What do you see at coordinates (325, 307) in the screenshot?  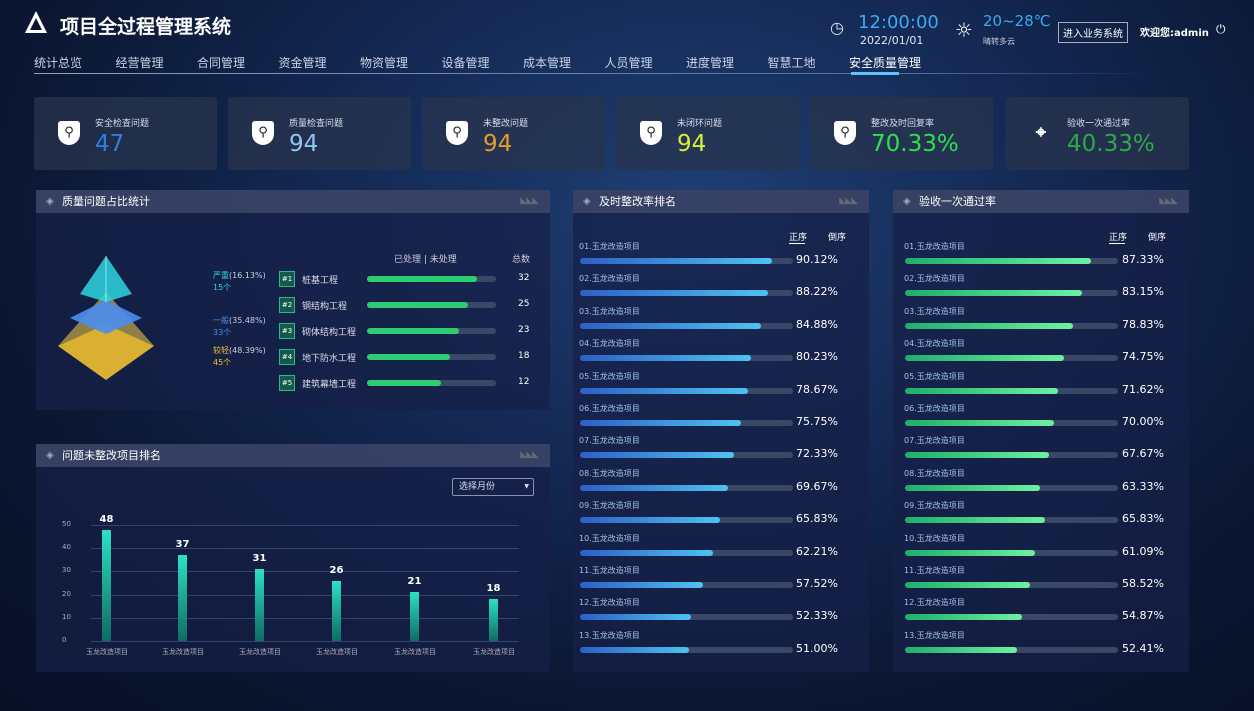 I see `project-type: 钢结构工程` at bounding box center [325, 307].